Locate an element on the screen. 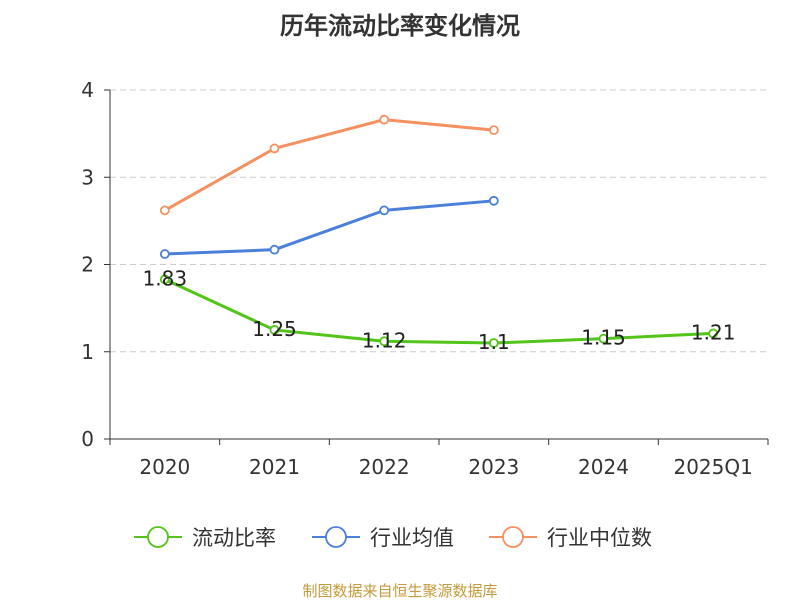 The height and width of the screenshot is (601, 800). chart-title: 历年流动比率变化情况 is located at coordinates (400, 26).